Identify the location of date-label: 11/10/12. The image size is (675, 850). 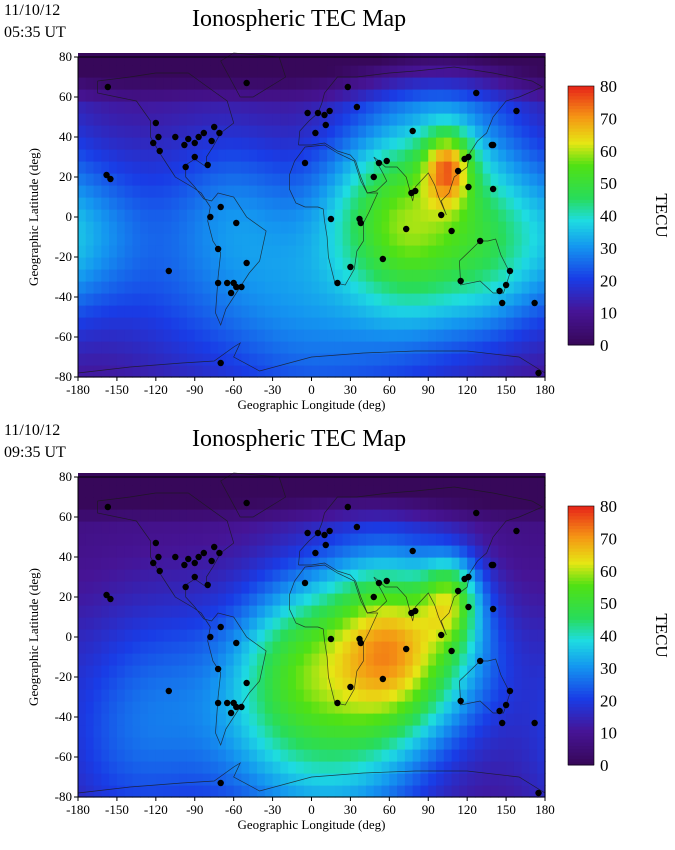
(32, 430).